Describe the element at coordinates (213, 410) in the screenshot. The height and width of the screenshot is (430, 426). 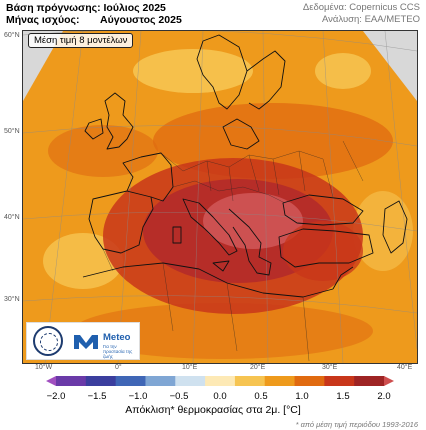
I see `colorbar-title: Απόκλιση* θερμοκρασίας στα 2μ. [°C]` at that location.